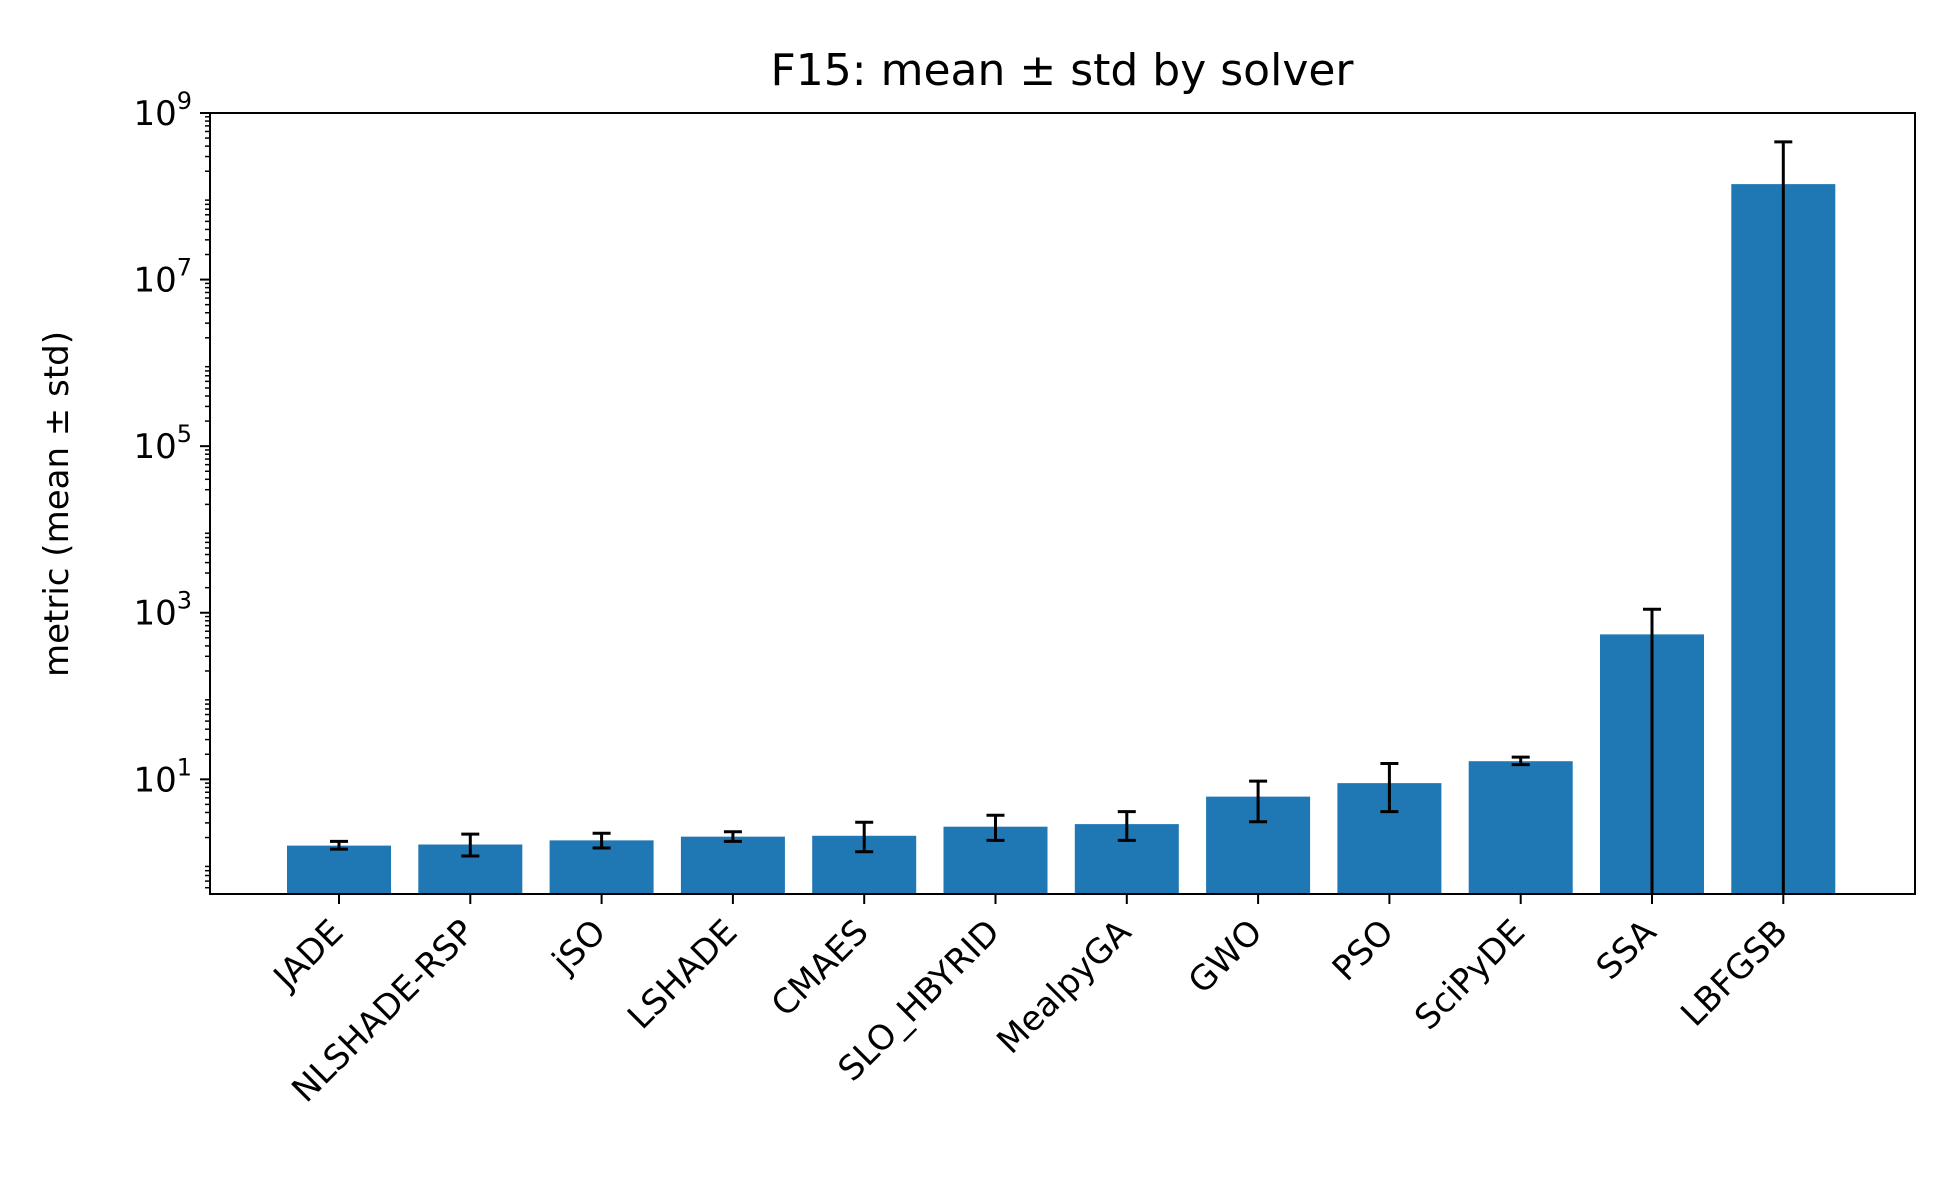 The image size is (1950, 1200). I want to click on y-tick-label: 10³, so click(162, 610).